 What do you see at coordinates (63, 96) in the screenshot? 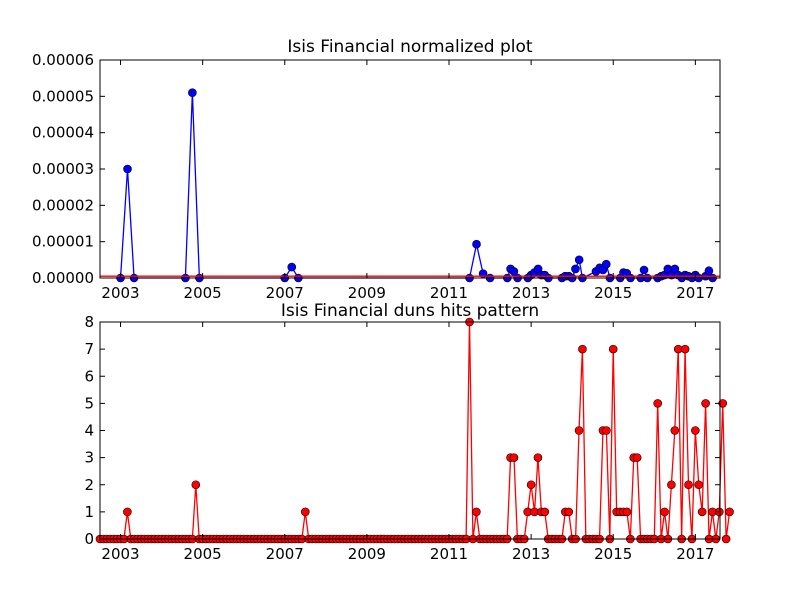
I see `y-tick-label: 0.00005` at bounding box center [63, 96].